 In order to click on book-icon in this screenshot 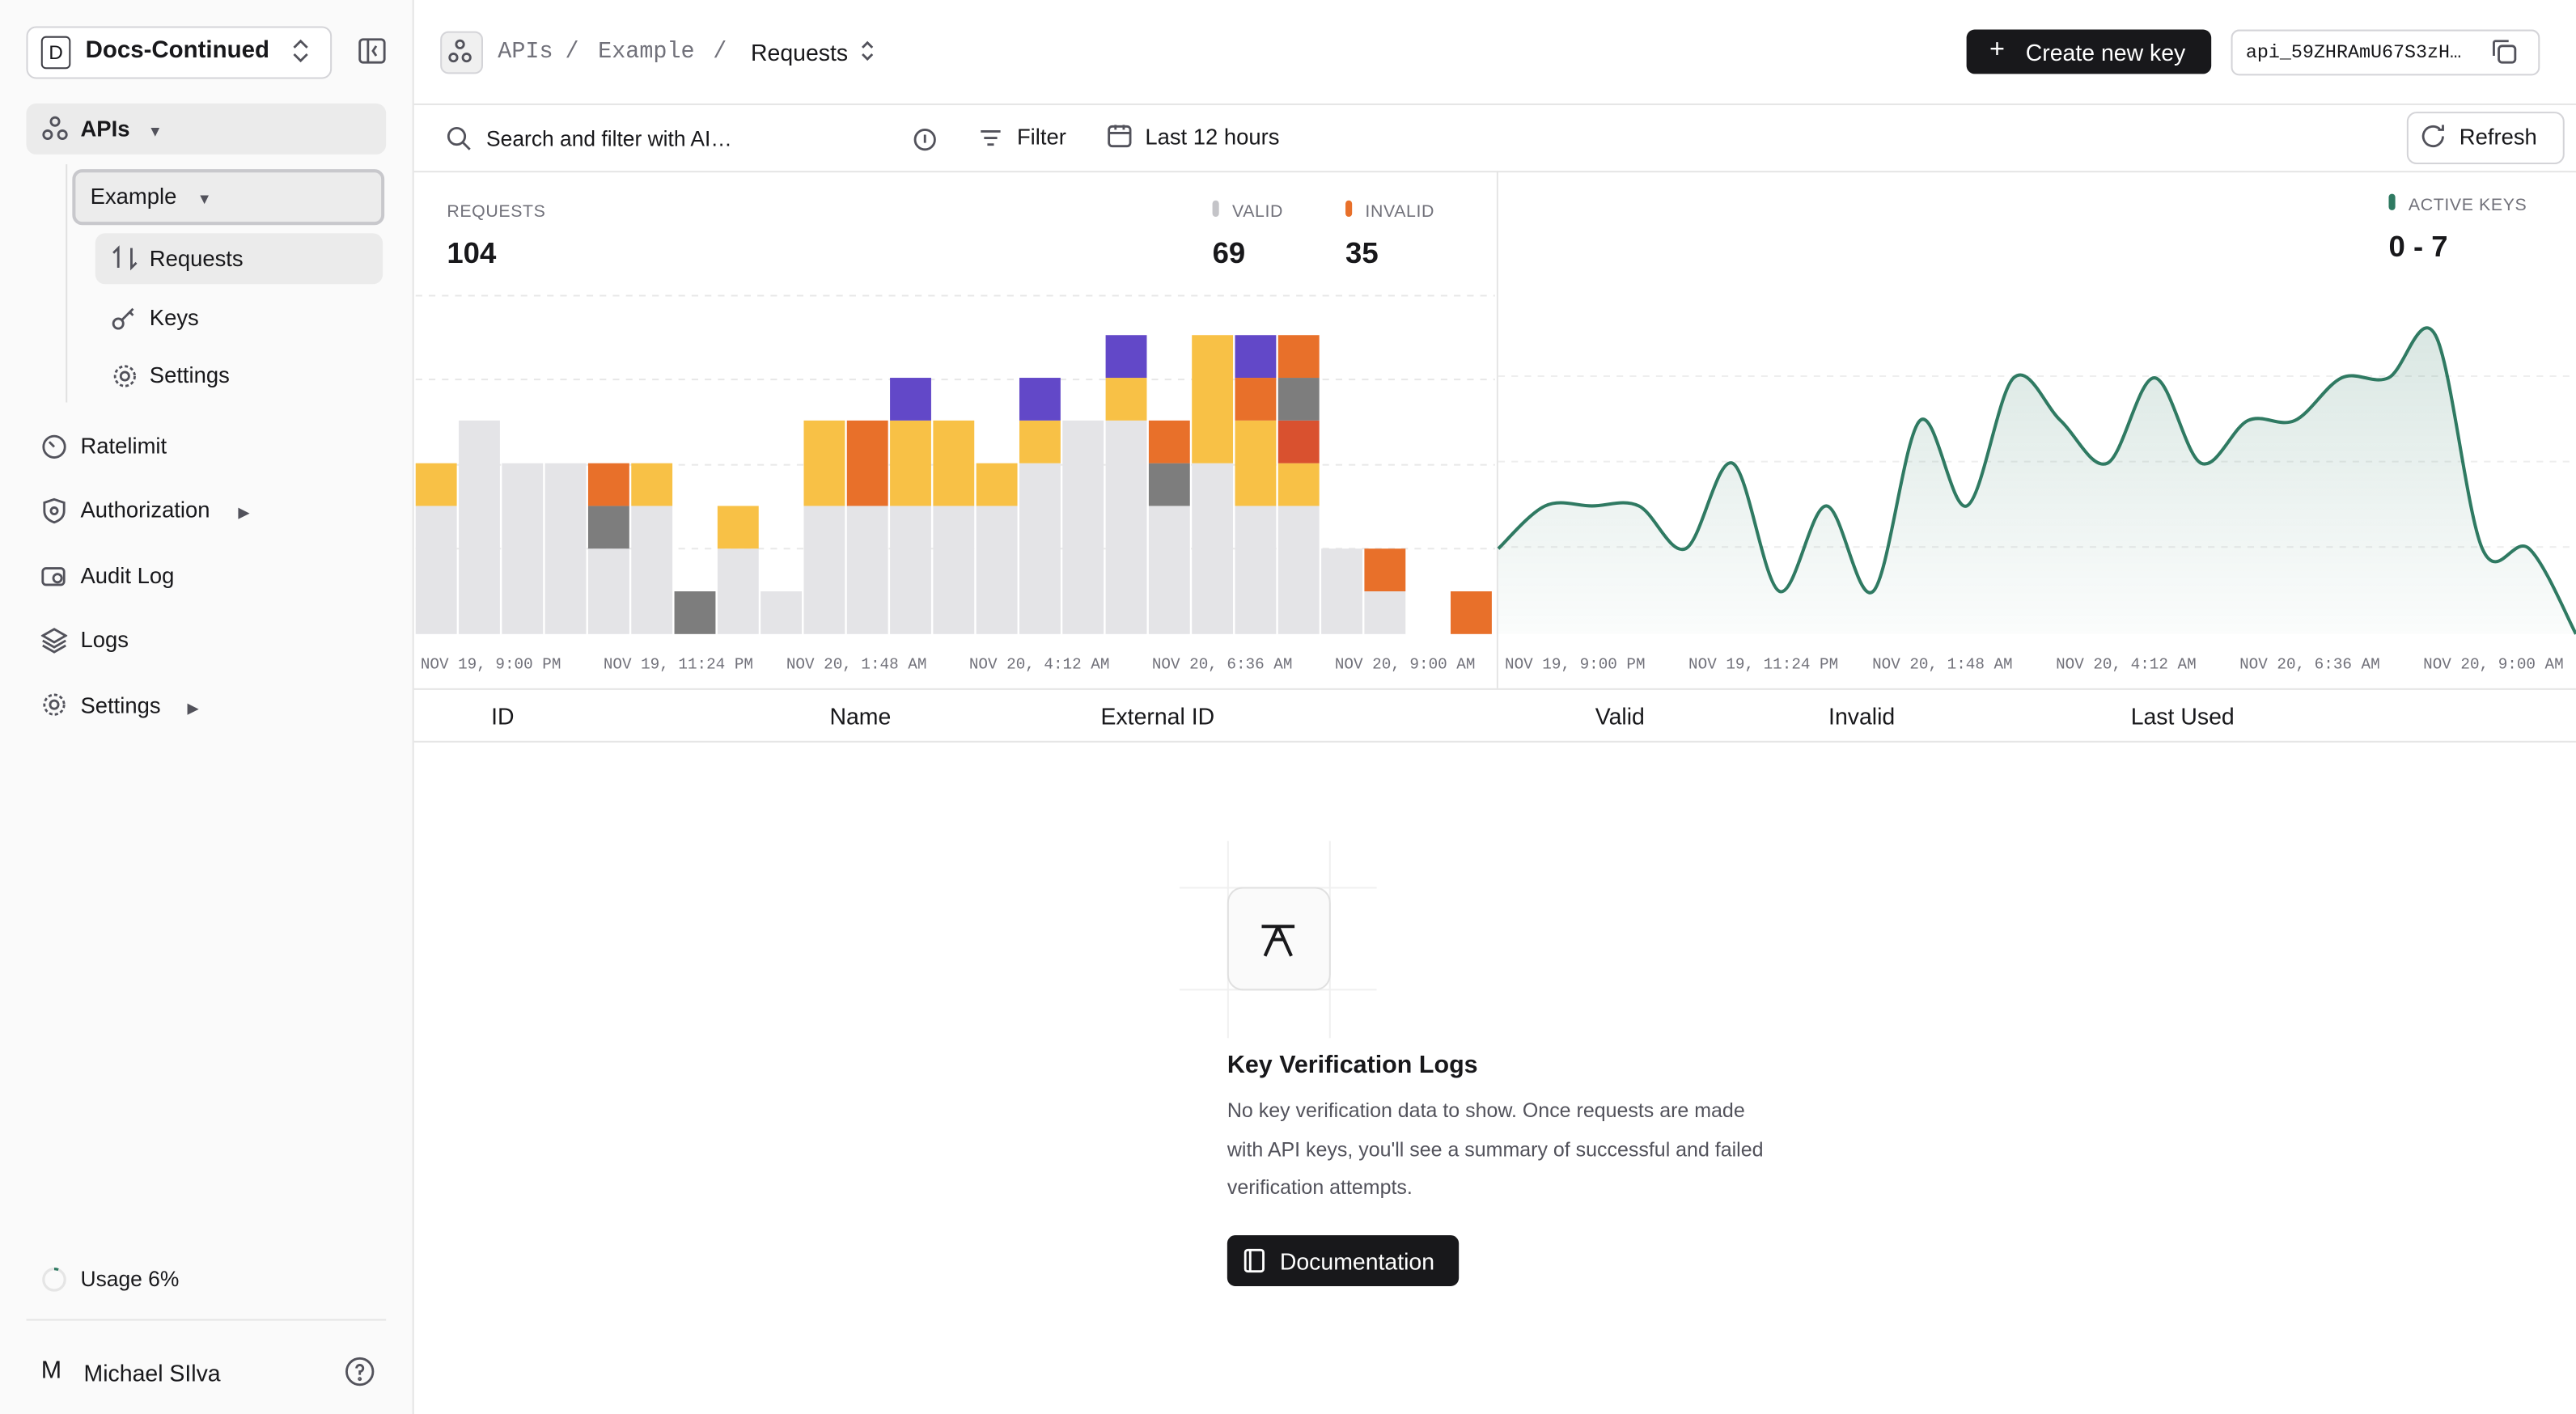, I will do `click(1254, 1261)`.